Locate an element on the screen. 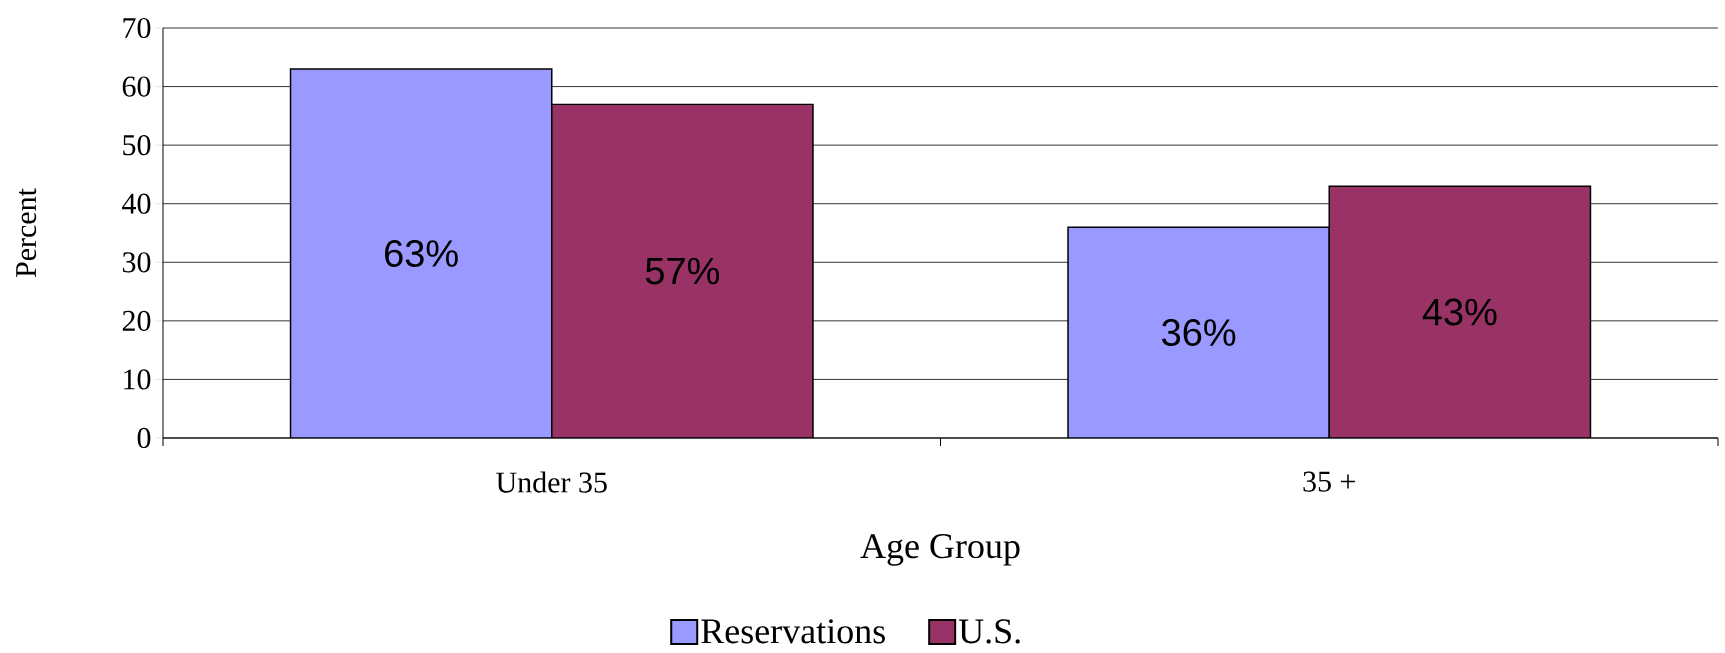 Image resolution: width=1725 pixels, height=653 pixels. data-label: 43% is located at coordinates (1459, 312).